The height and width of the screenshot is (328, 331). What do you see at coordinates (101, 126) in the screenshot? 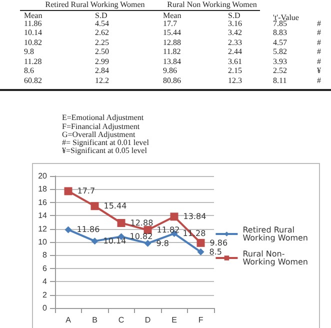
I see `text: F=Financial Adjustment` at bounding box center [101, 126].